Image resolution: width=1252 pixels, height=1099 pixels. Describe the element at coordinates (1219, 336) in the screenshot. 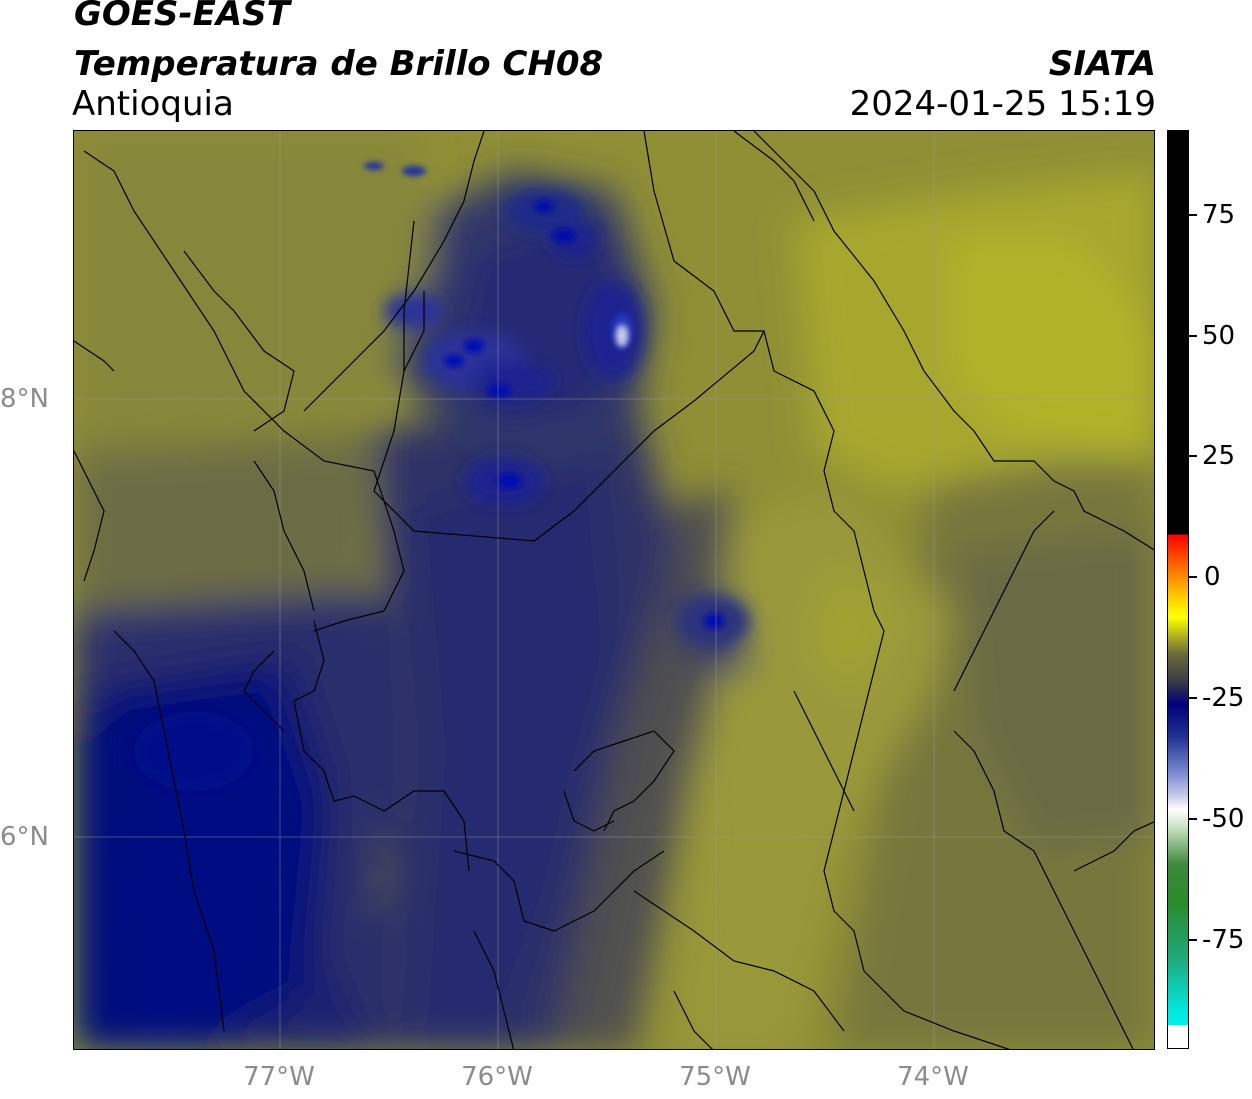

I see `colorbar-label-50: 50` at that location.